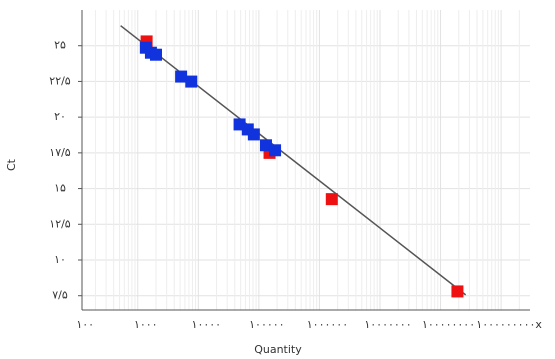  I want to click on x-axis-label: Quantity, so click(278, 349).